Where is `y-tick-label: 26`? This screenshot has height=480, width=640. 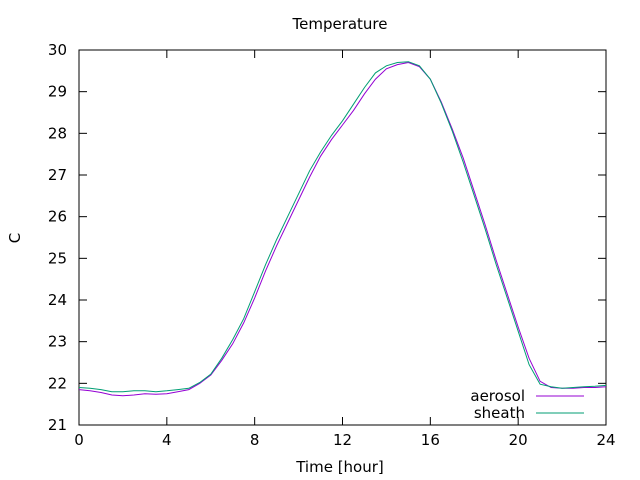
y-tick-label: 26 is located at coordinates (57, 217).